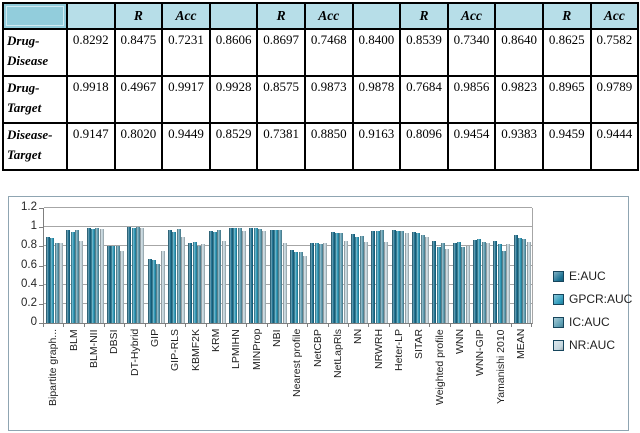 This screenshot has height=433, width=640. Describe the element at coordinates (195, 350) in the screenshot. I see `x-axis-label: KBMF2K` at that location.